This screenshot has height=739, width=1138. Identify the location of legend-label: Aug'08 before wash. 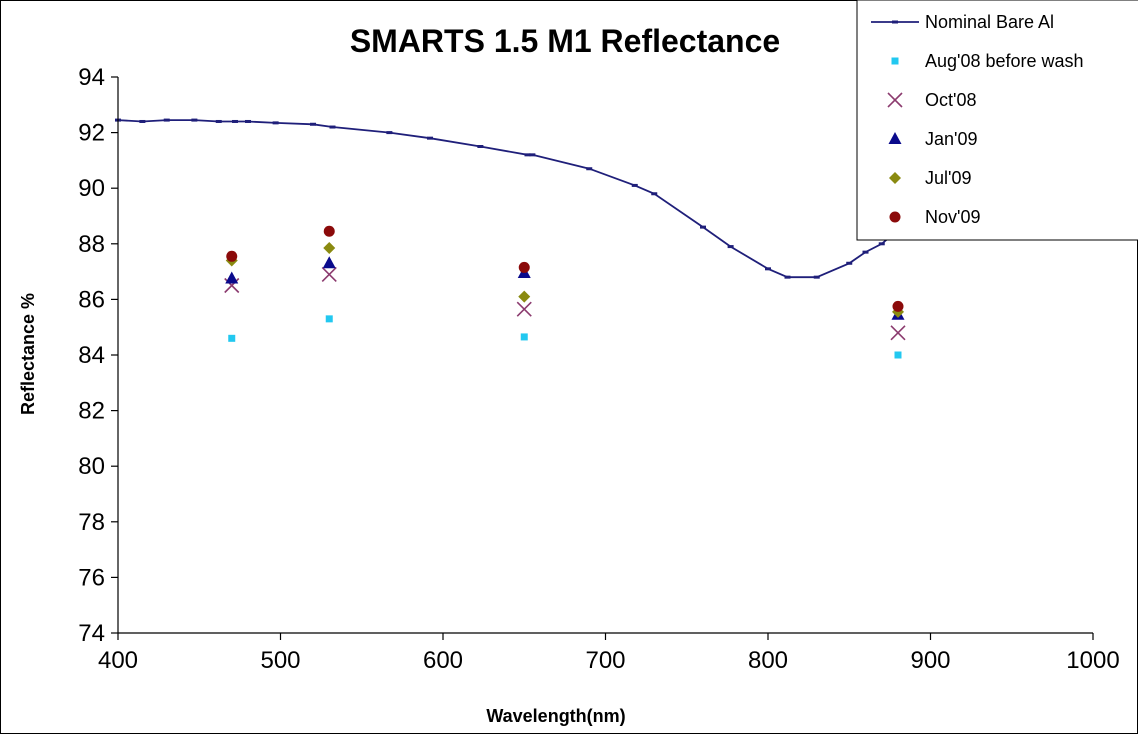
(1004, 61).